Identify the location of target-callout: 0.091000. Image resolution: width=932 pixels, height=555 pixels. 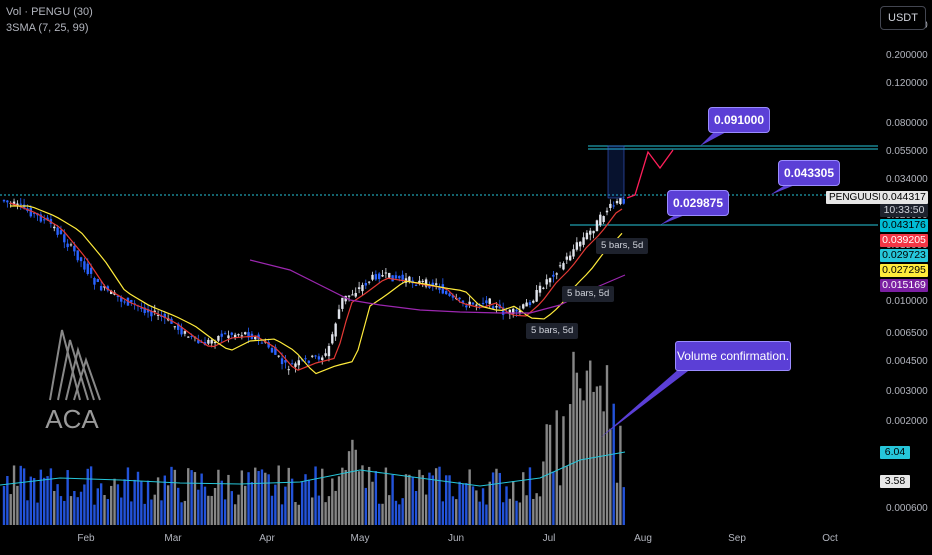
(739, 120).